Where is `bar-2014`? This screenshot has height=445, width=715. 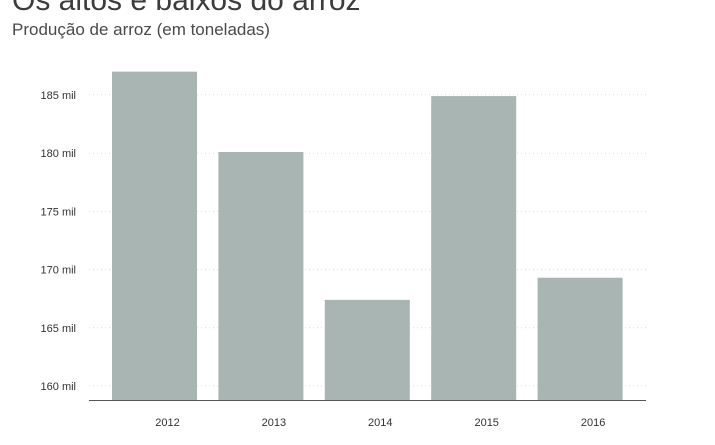
bar-2014 is located at coordinates (367, 349).